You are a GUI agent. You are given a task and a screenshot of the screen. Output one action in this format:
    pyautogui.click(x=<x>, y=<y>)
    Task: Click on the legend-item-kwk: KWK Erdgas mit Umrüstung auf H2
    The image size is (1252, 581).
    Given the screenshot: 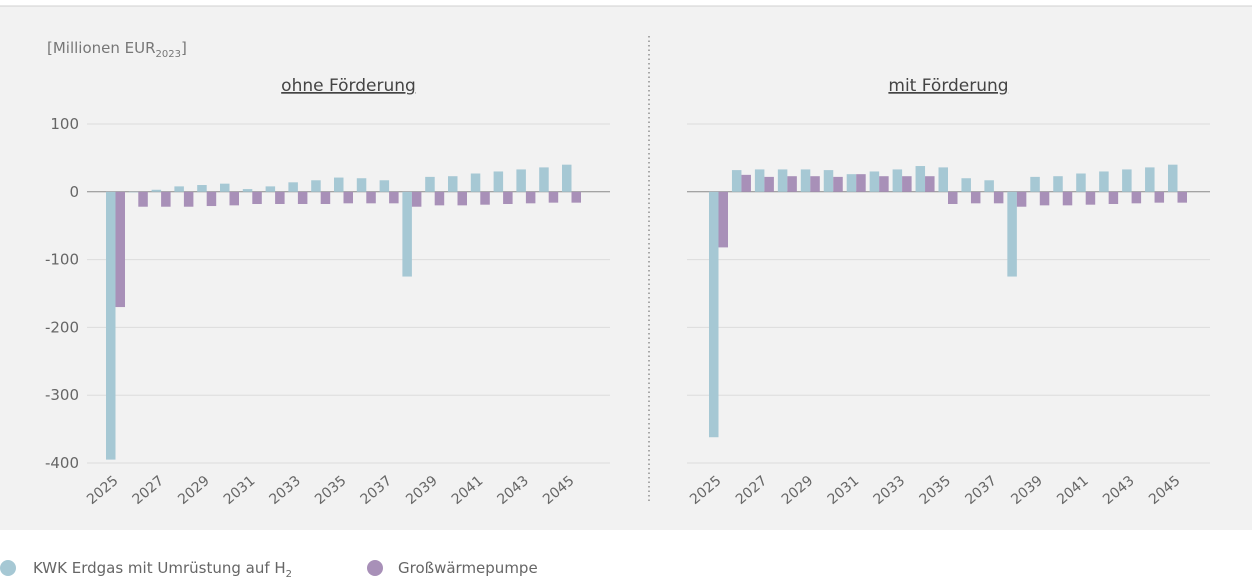 What is the action you would take?
    pyautogui.click(x=146, y=569)
    